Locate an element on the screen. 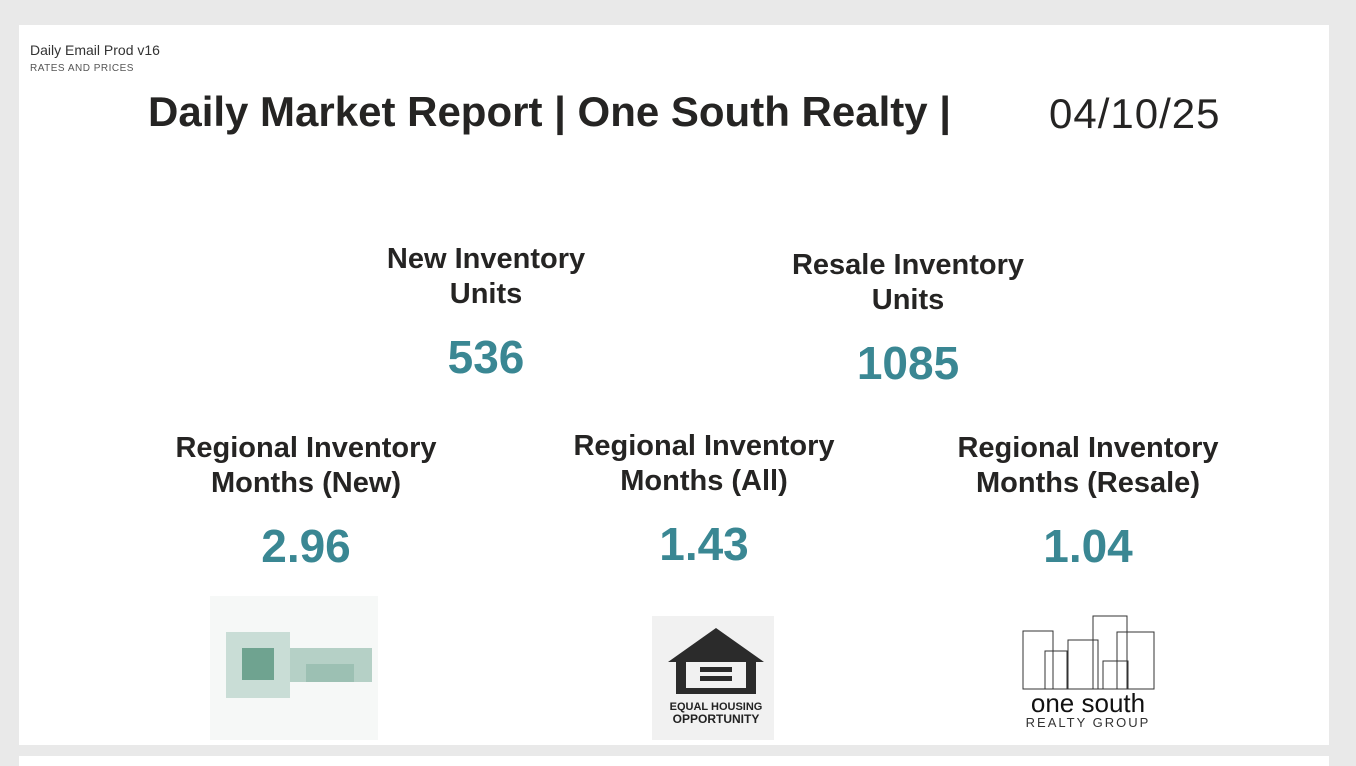 Image resolution: width=1356 pixels, height=766 pixels. kpi-label: Resale Inventory is located at coordinates (908, 265).